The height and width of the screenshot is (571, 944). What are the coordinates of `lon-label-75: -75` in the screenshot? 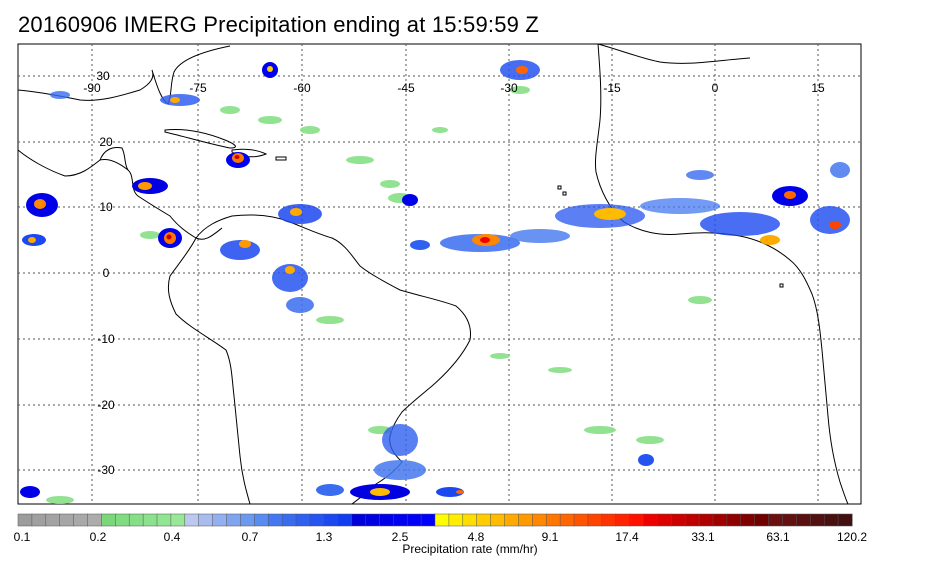 It's located at (198, 88).